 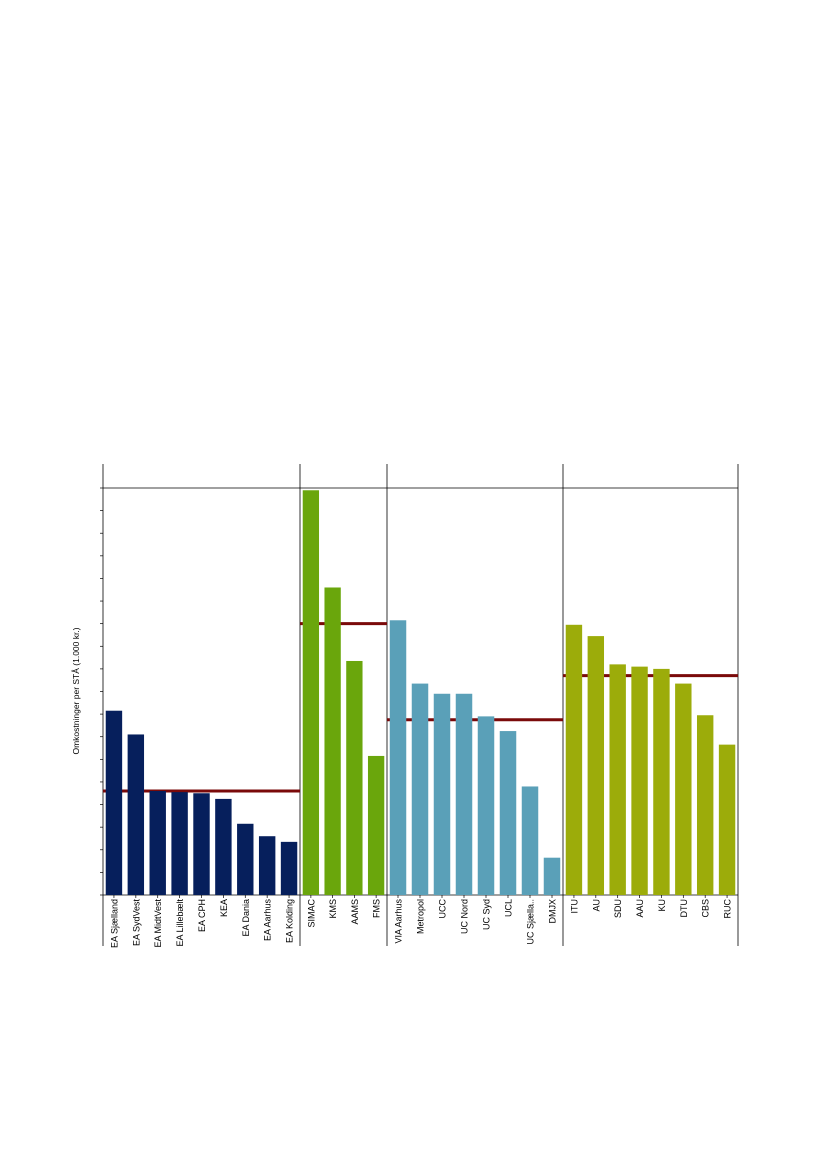 What do you see at coordinates (399, 921) in the screenshot?
I see `x-tick-label: VIA Aarhus` at bounding box center [399, 921].